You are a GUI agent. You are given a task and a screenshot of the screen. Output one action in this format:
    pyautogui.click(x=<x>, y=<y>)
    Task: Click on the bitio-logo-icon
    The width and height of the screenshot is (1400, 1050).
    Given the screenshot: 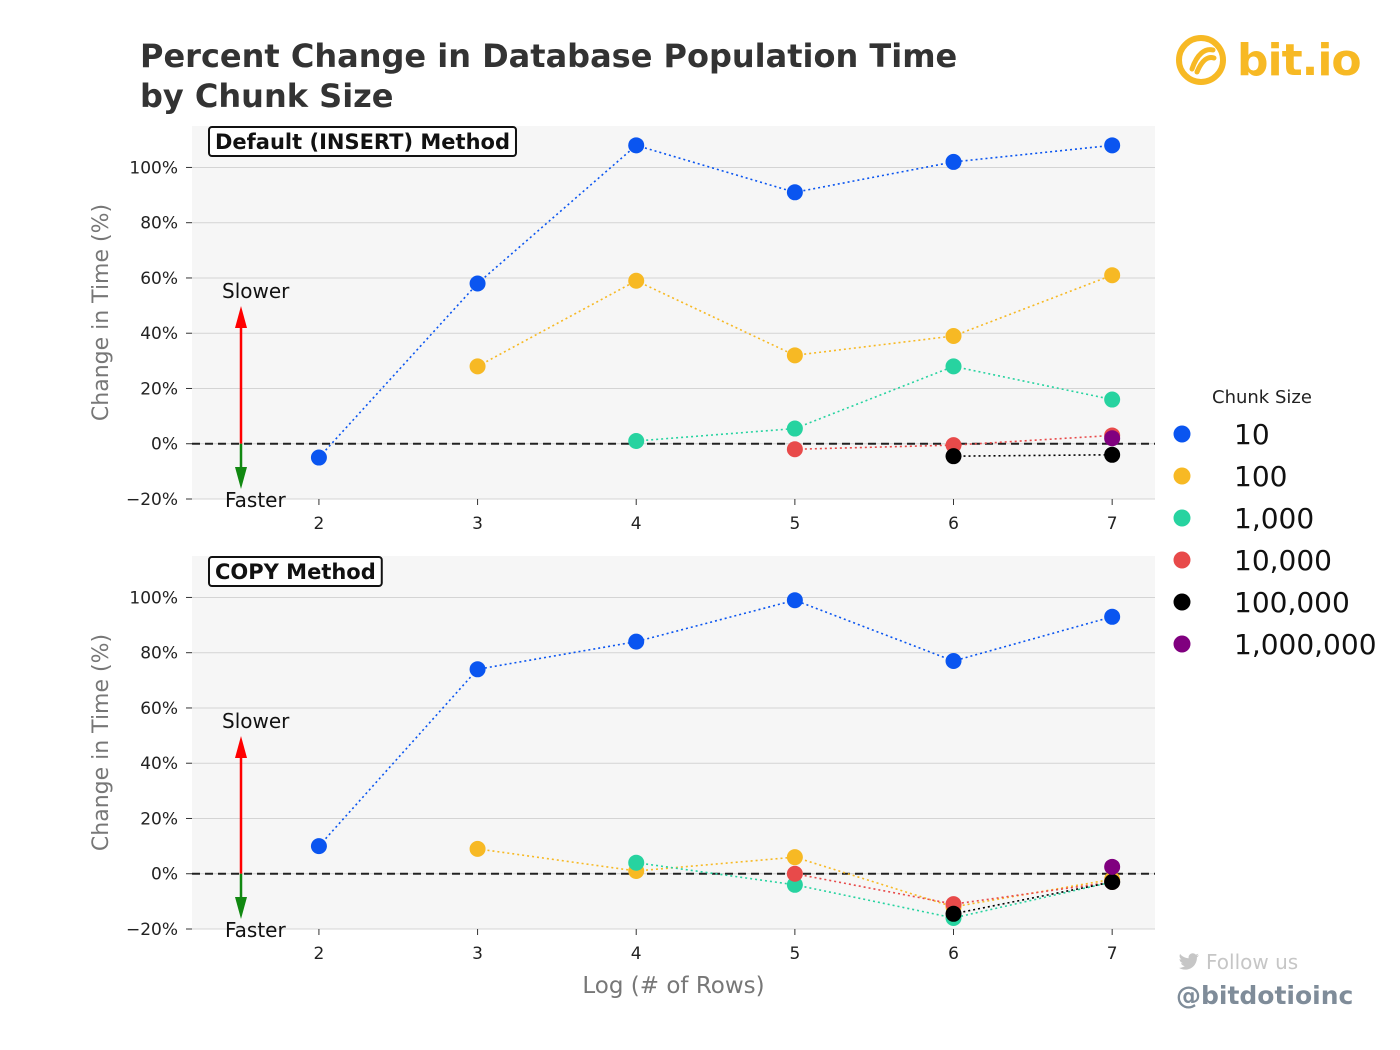 What is the action you would take?
    pyautogui.click(x=1201, y=60)
    